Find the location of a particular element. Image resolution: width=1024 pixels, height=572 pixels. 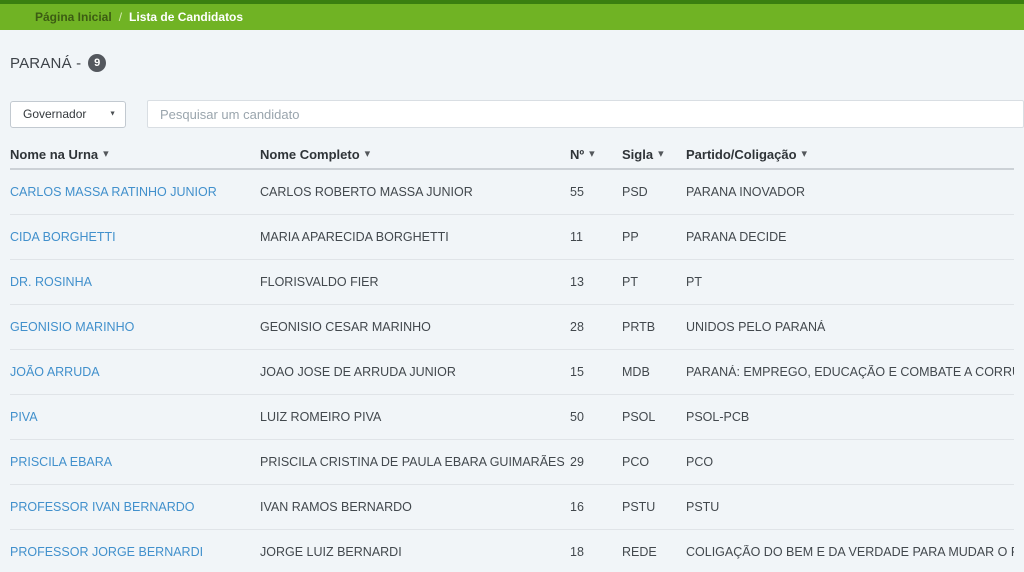

office-select-value: Governador is located at coordinates (55, 114).